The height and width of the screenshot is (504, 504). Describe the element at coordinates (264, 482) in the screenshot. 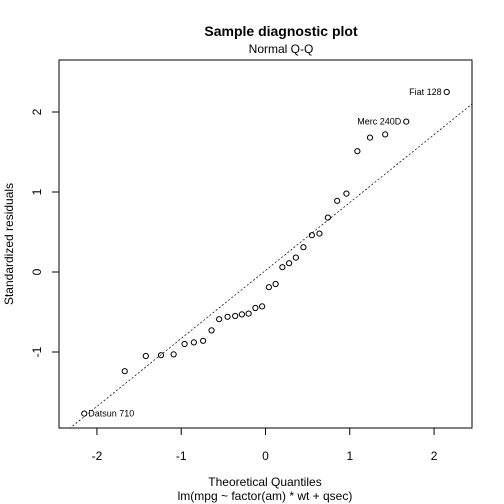

I see `x-axis-label: Theoretical Quantiles` at that location.